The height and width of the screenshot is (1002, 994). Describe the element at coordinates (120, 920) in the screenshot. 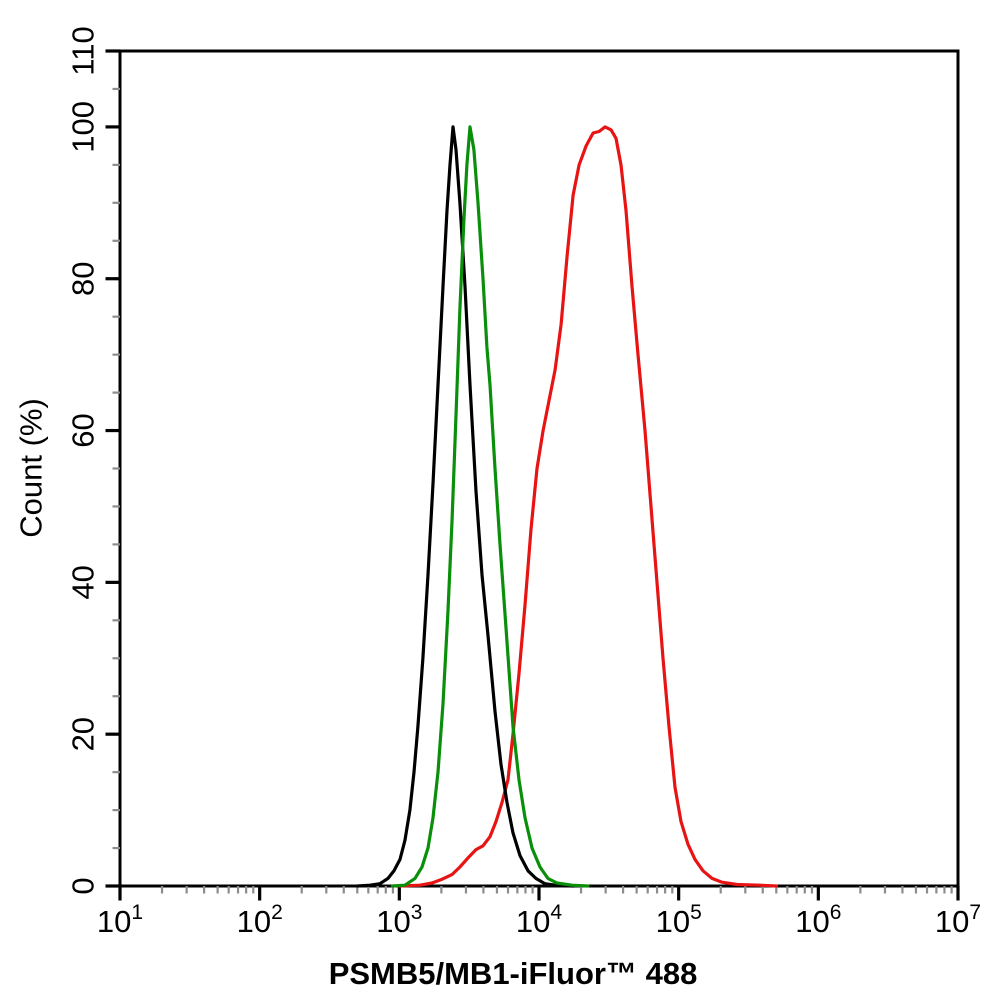

I see `x-tick-label: 10¹` at that location.